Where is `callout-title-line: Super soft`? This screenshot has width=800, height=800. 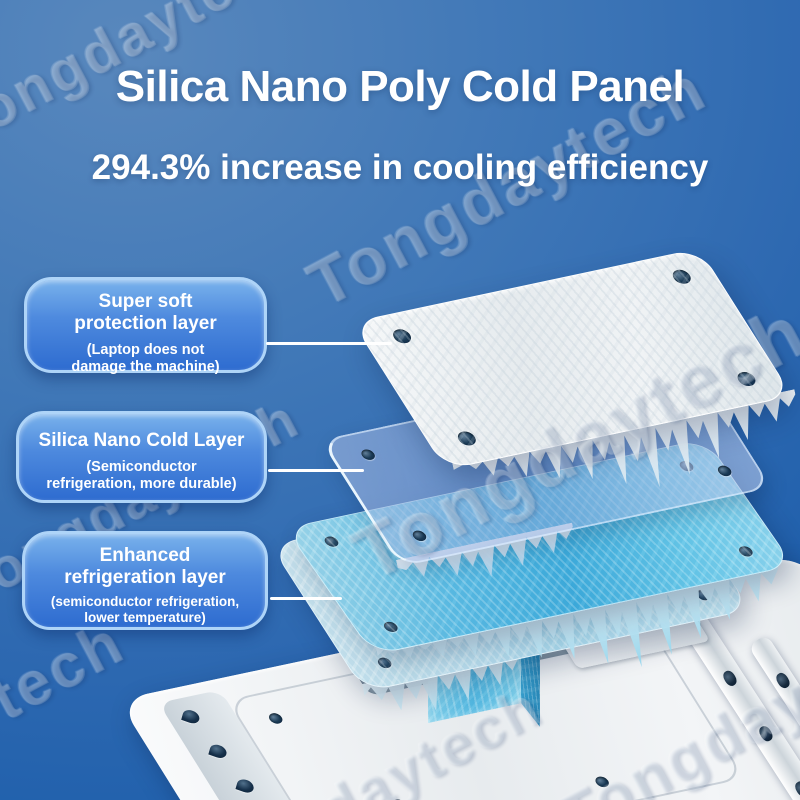 callout-title-line: Super soft is located at coordinates (145, 301).